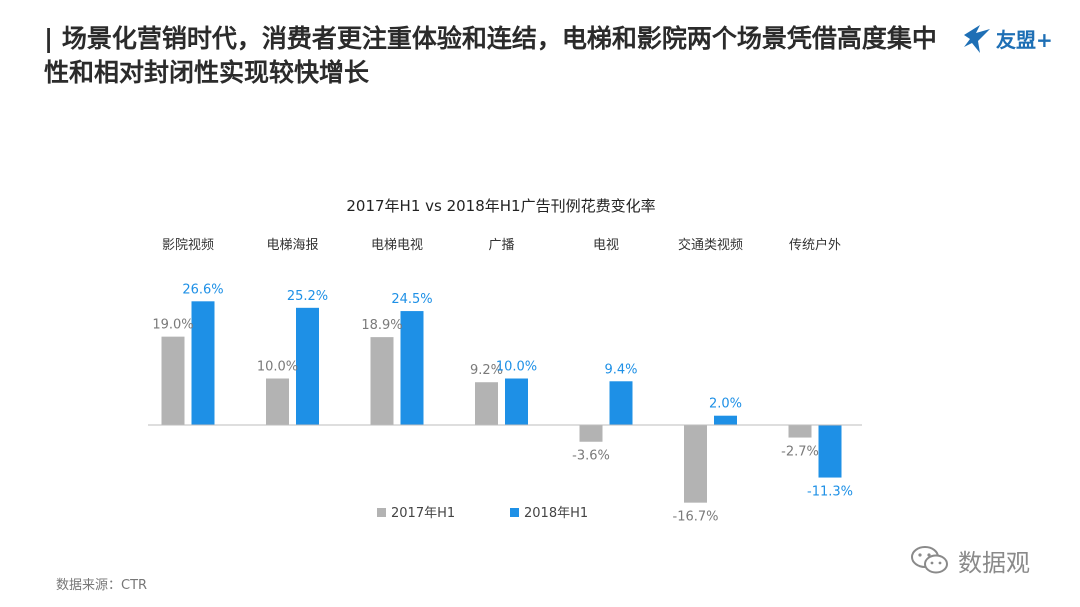  What do you see at coordinates (815, 245) in the screenshot?
I see `category-label: 传统户外` at bounding box center [815, 245].